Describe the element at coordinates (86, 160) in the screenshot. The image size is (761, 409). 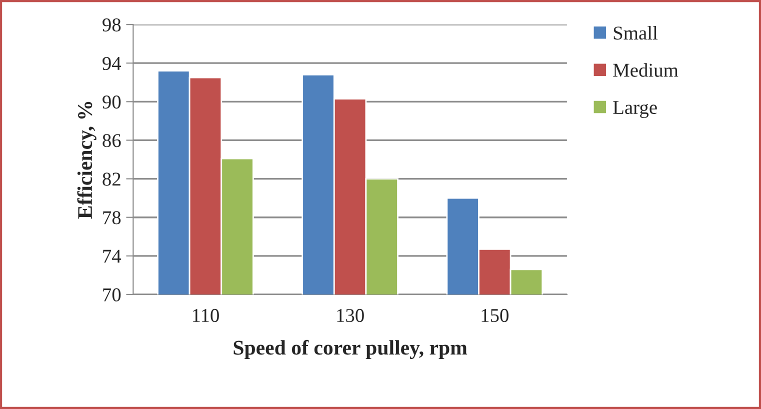
I see `y-axis-title: Efficiency, %` at that location.